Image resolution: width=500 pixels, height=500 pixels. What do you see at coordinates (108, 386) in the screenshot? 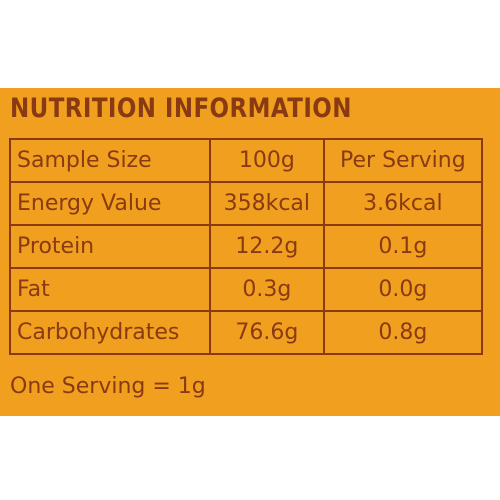
I see `serving-note: One Serving = 1g` at bounding box center [108, 386].